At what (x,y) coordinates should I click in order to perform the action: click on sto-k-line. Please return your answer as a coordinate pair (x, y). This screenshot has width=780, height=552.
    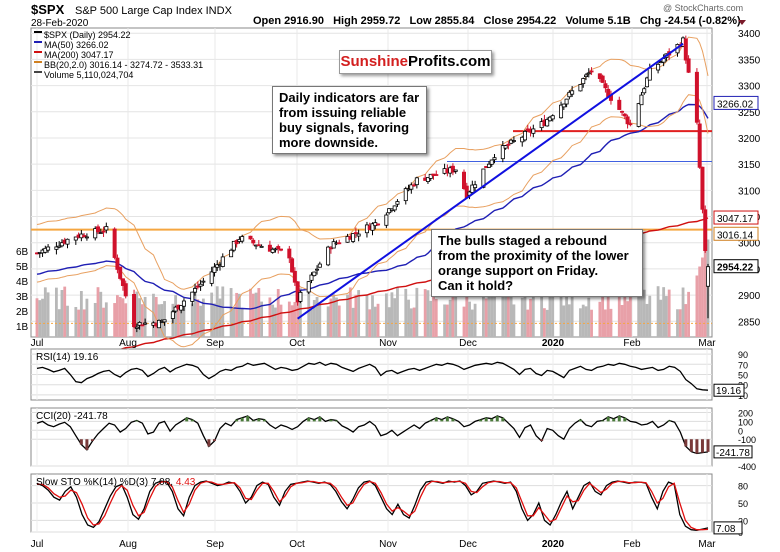
    Looking at the image, I should click on (372, 505).